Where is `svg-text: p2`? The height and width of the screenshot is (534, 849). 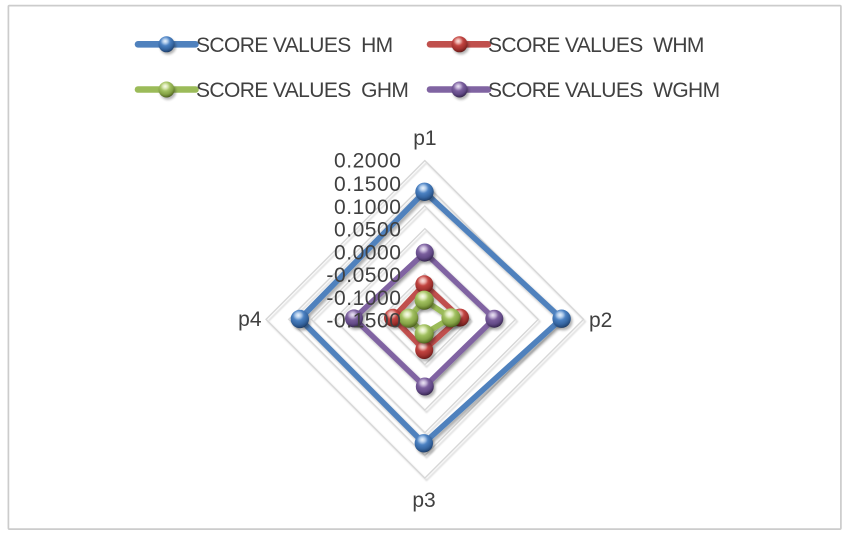 svg-text: p2 is located at coordinates (600, 320).